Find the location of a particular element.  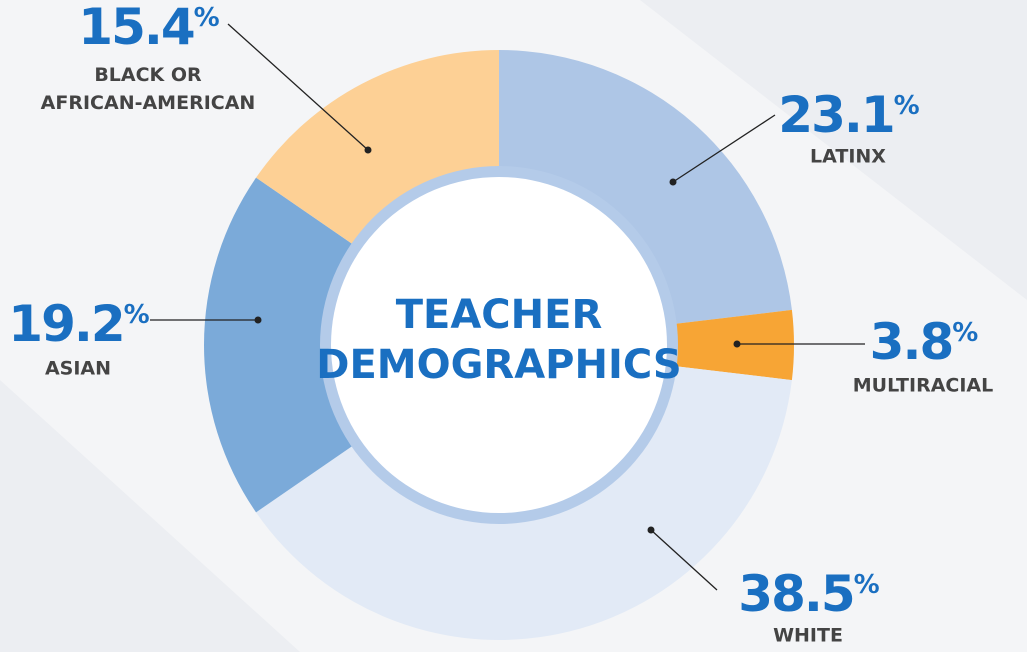

value-label: 19.2% is located at coordinates (78, 324).